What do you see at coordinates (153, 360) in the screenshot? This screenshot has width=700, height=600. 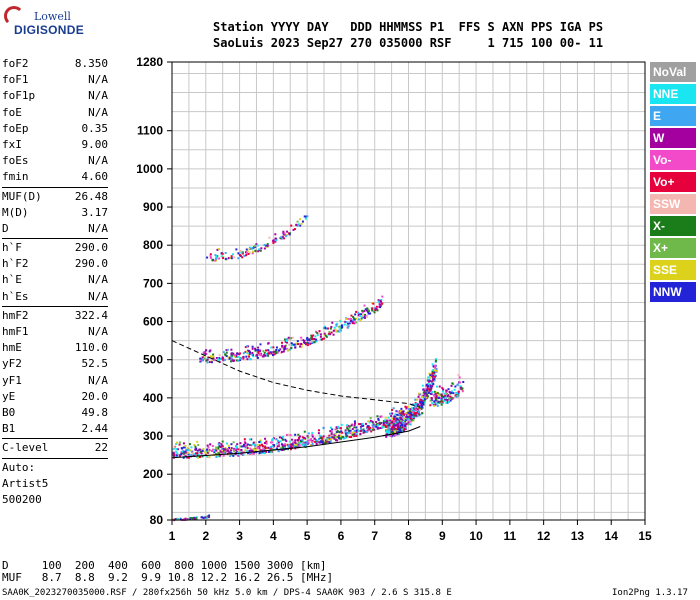 I see `y-tick-label: 500` at bounding box center [153, 360].